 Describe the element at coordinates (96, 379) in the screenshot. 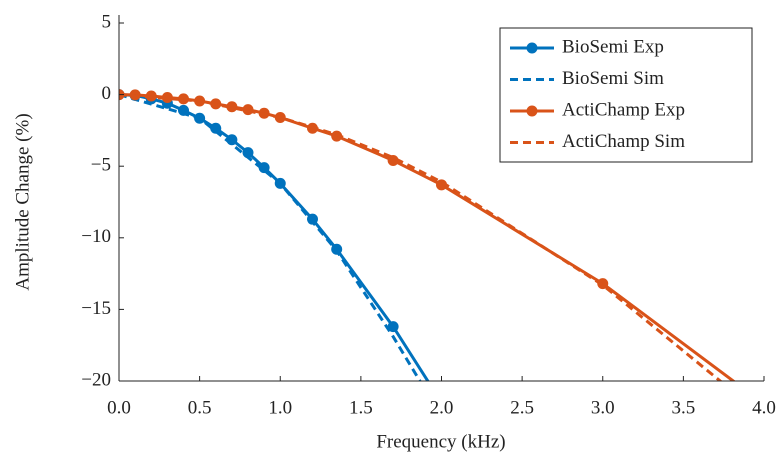

I see `y-tick-label: −20` at that location.